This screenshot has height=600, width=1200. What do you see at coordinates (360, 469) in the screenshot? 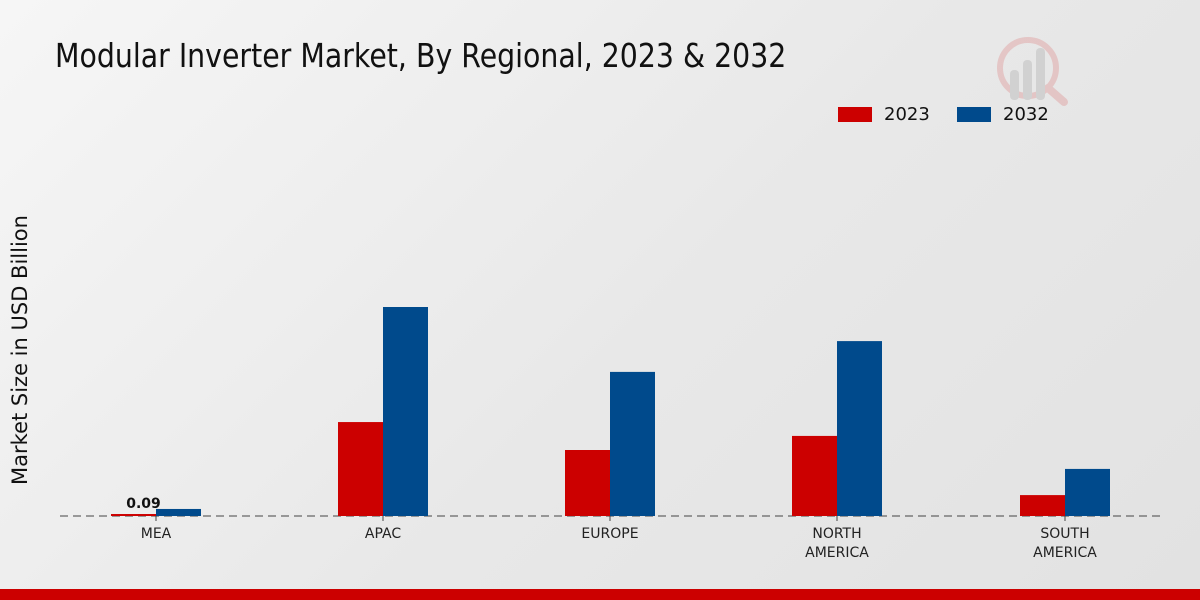
I see `bar-2023-apac` at bounding box center [360, 469].